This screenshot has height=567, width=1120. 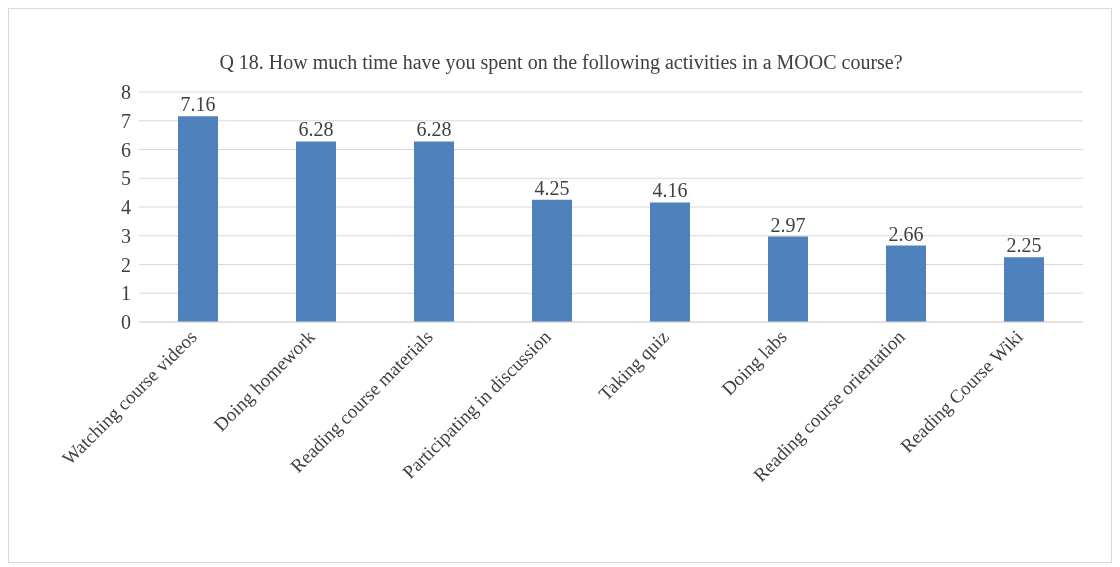 What do you see at coordinates (788, 224) in the screenshot?
I see `data-label: 2.97` at bounding box center [788, 224].